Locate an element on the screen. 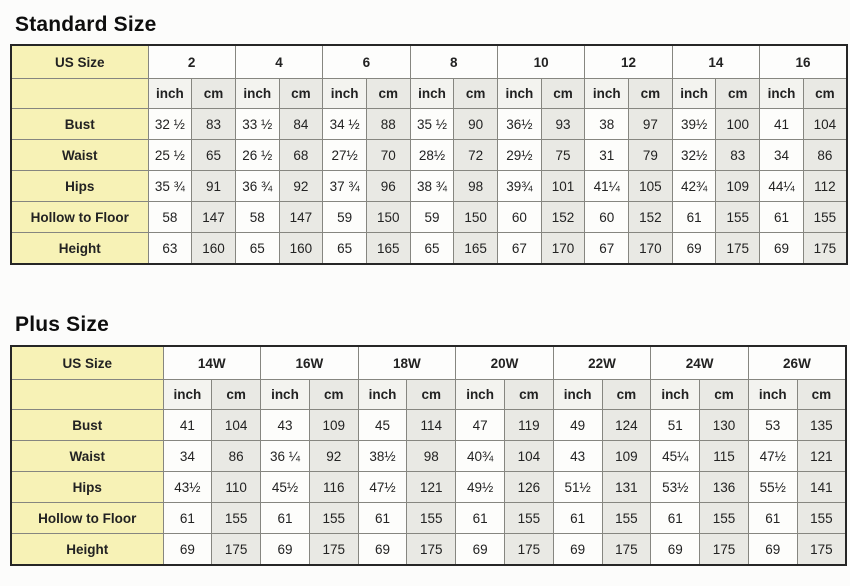 This screenshot has height=586, width=850. value-cell-inch: 53½ is located at coordinates (675, 487).